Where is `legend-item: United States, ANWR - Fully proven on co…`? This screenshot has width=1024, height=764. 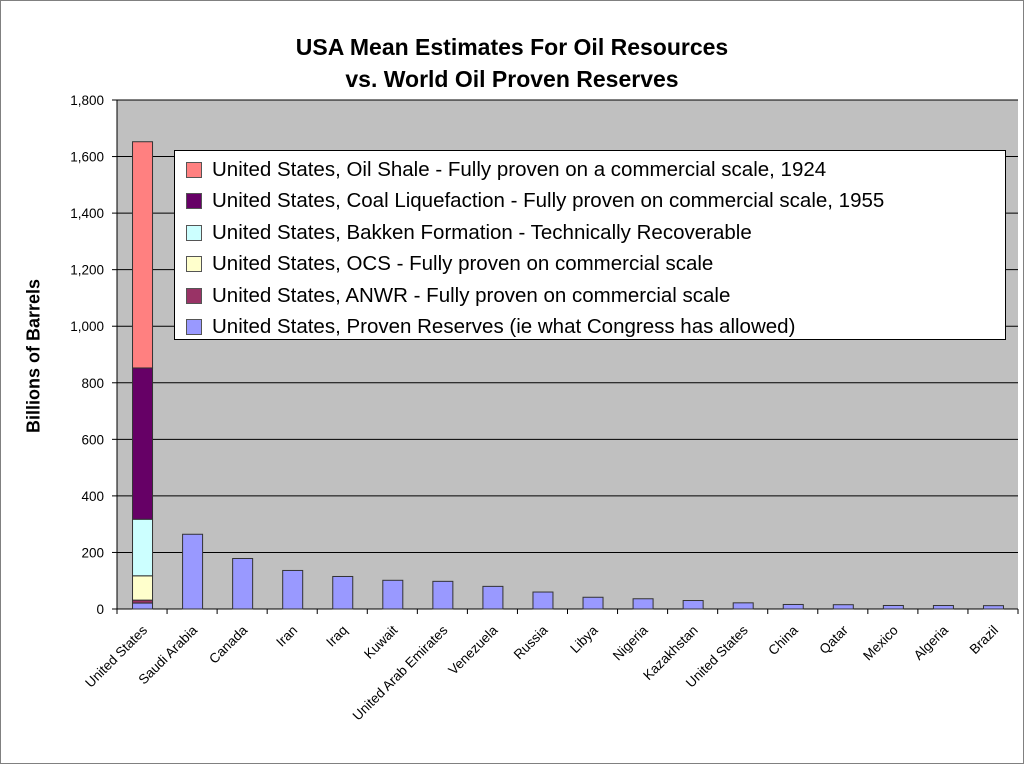
legend-item: United States, ANWR - Fully proven on co… is located at coordinates (590, 296).